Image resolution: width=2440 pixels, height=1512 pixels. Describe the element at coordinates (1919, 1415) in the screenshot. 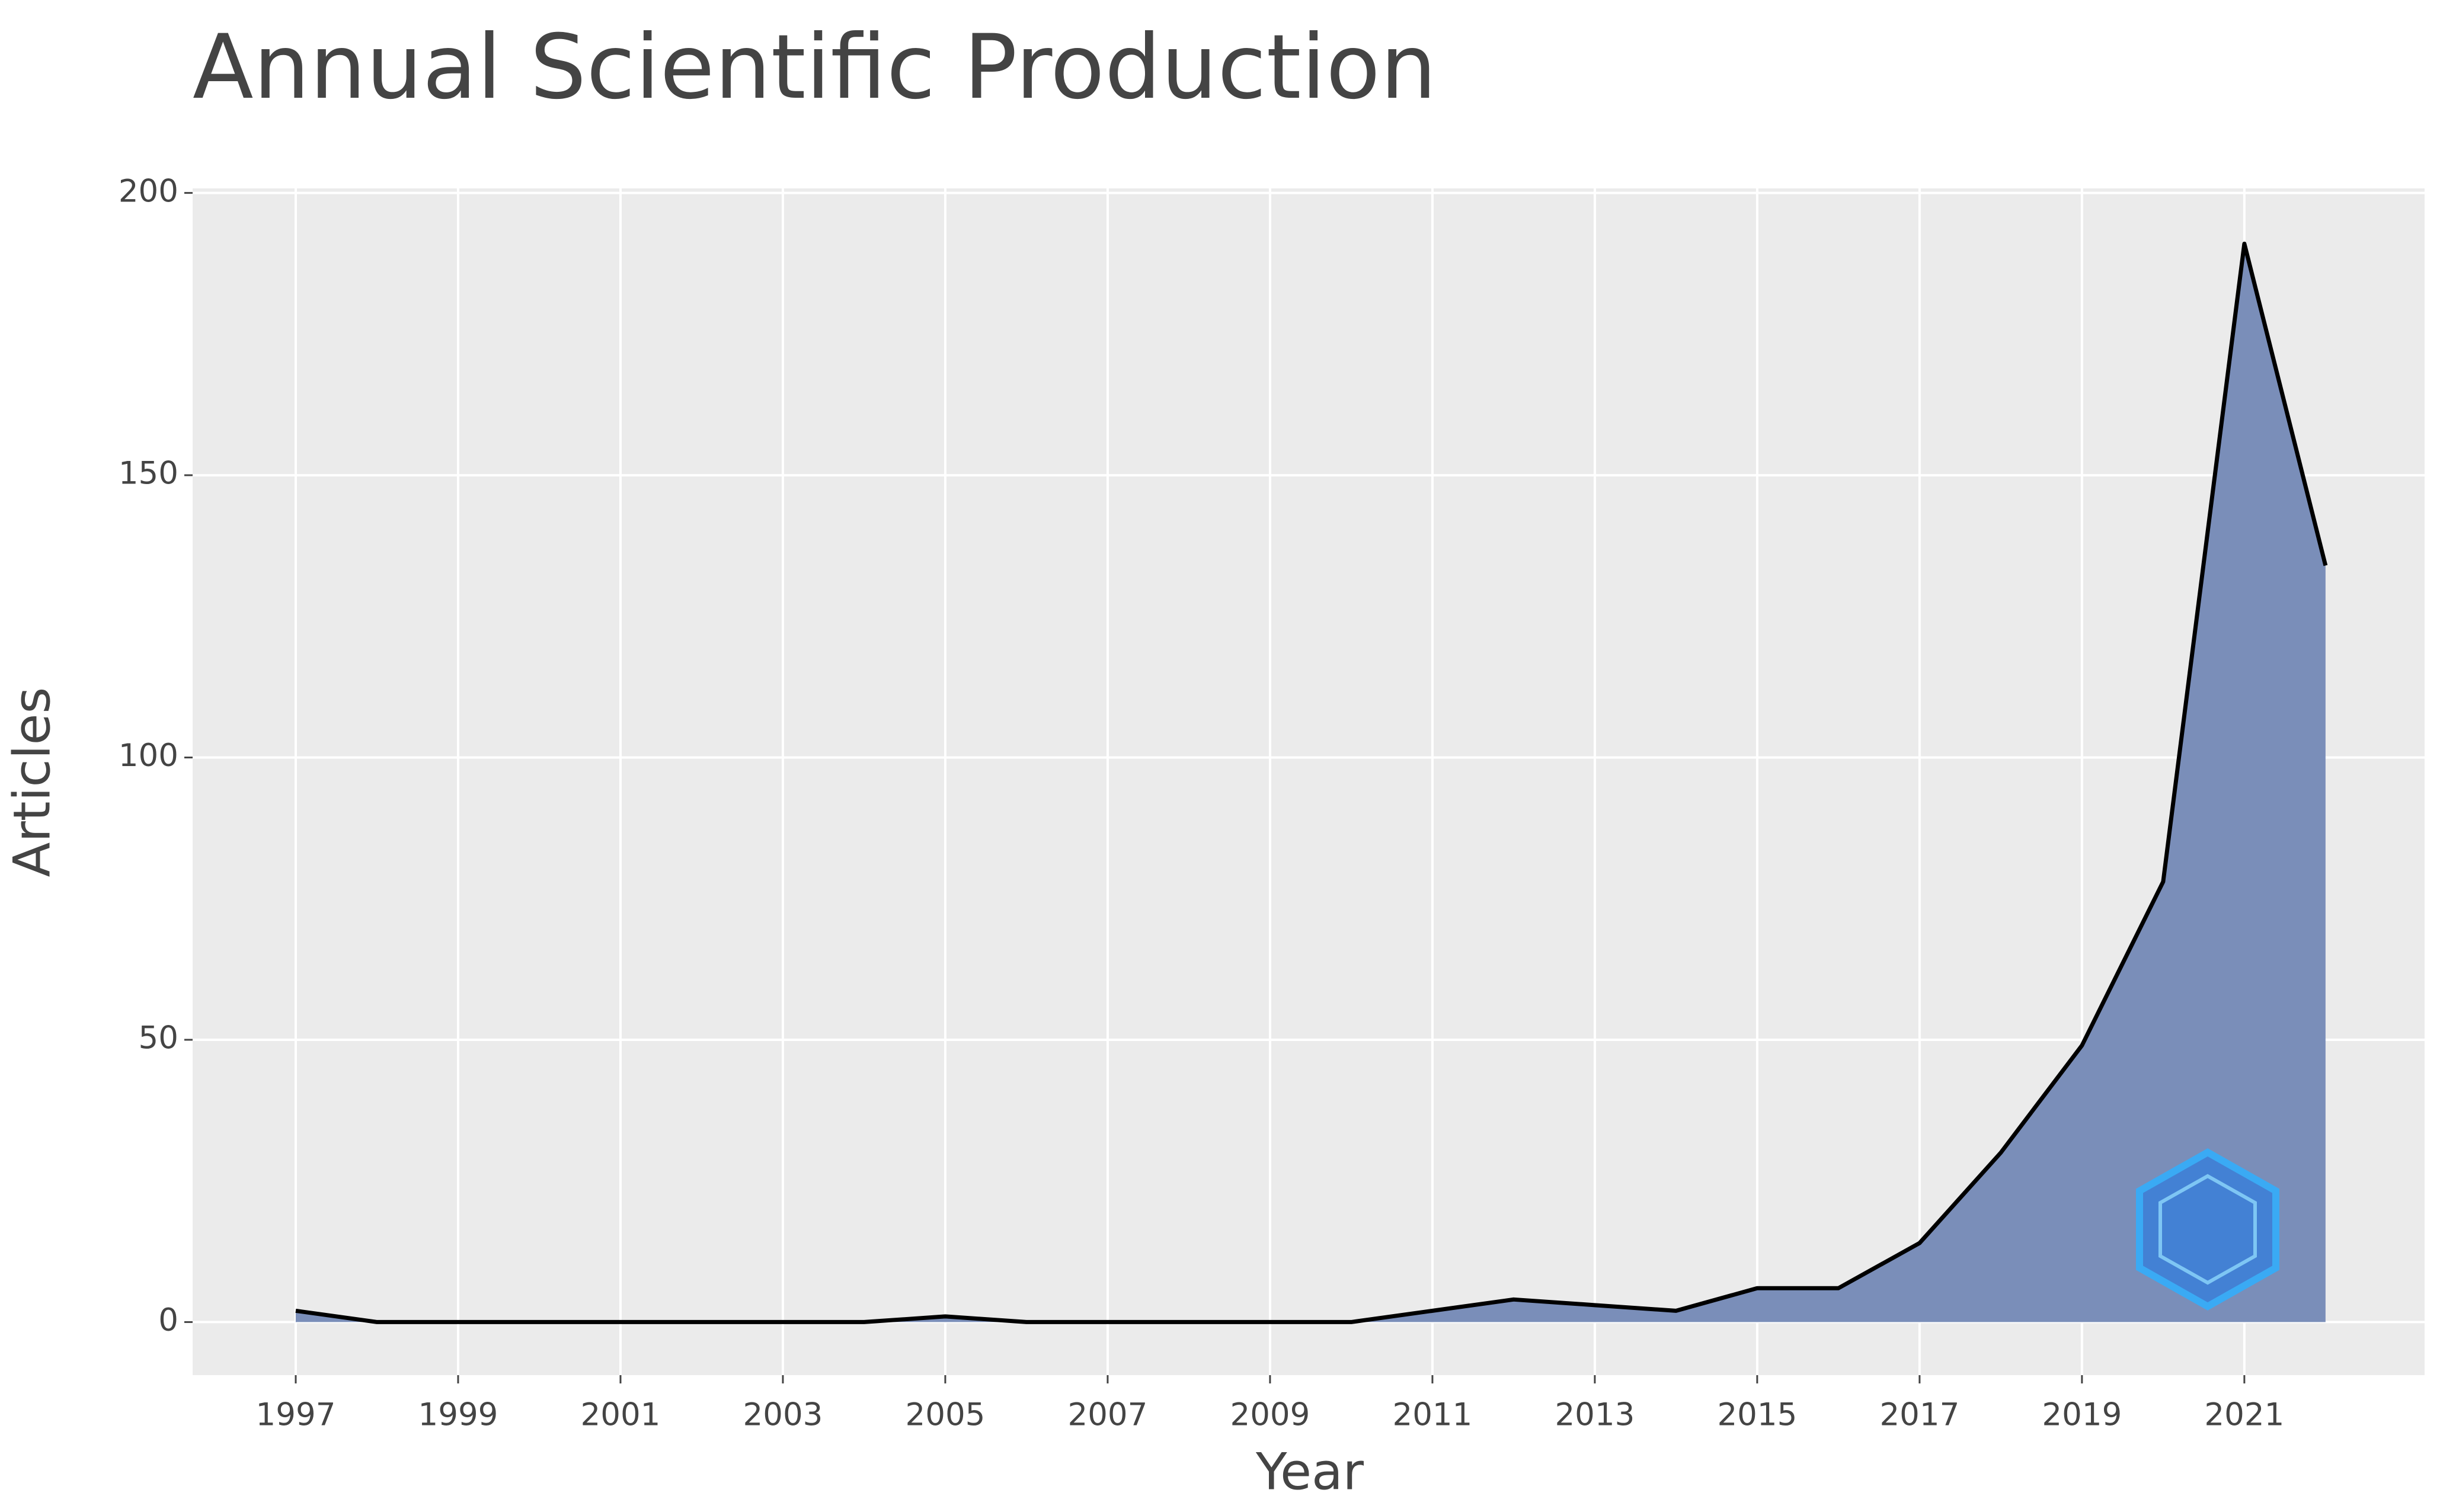

I see `x-tick-label: 2017` at that location.